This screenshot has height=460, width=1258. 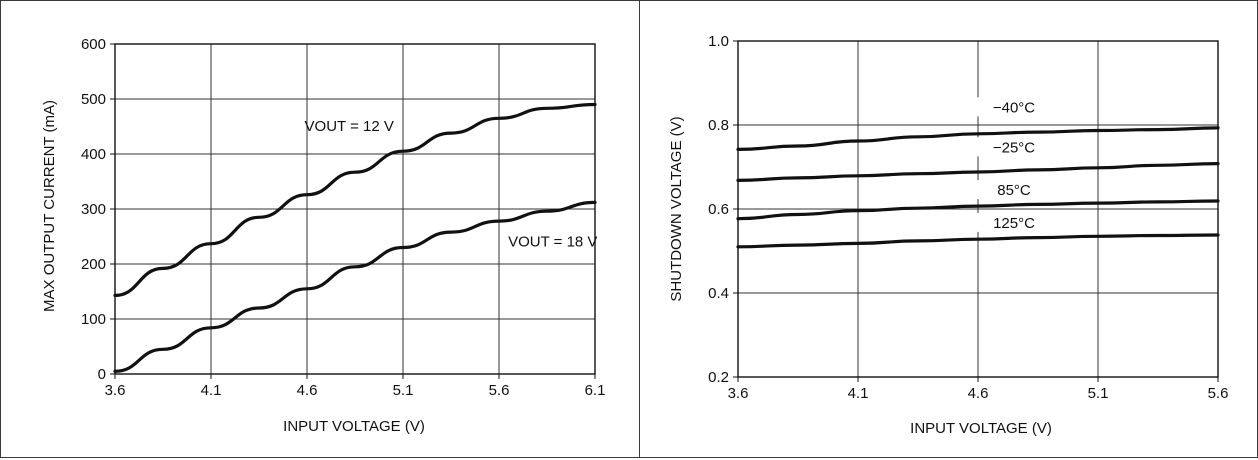 What do you see at coordinates (718, 209) in the screenshot?
I see `y-tick-label: 0.6` at bounding box center [718, 209].